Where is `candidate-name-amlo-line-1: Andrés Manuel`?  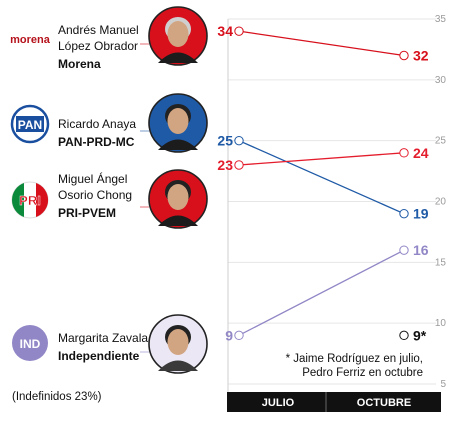
candidate-name-amlo-line-1: Andrés Manuel is located at coordinates (98, 30).